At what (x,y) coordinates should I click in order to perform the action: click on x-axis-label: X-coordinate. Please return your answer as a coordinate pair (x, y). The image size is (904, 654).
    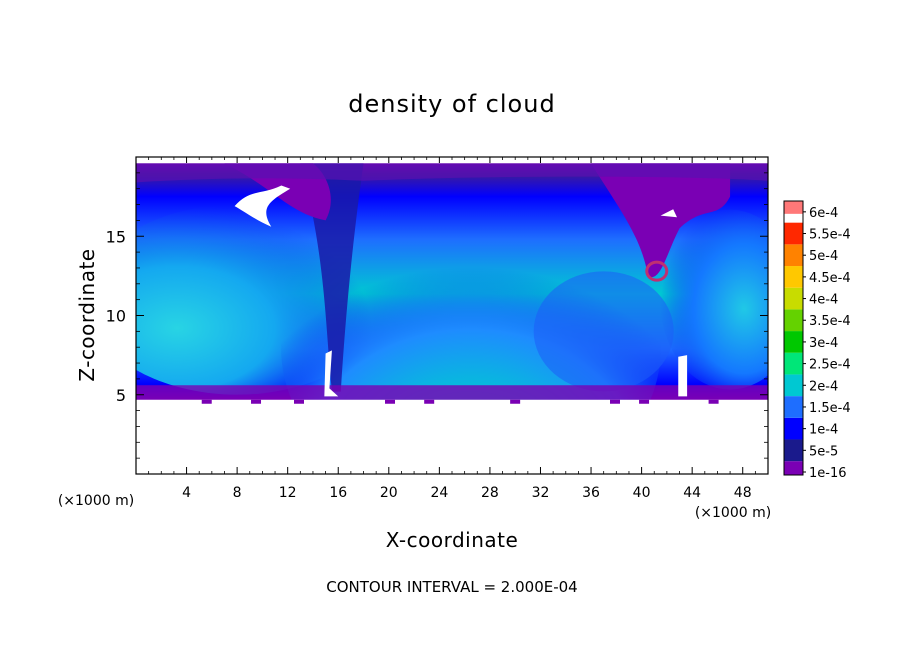
    Looking at the image, I should click on (452, 540).